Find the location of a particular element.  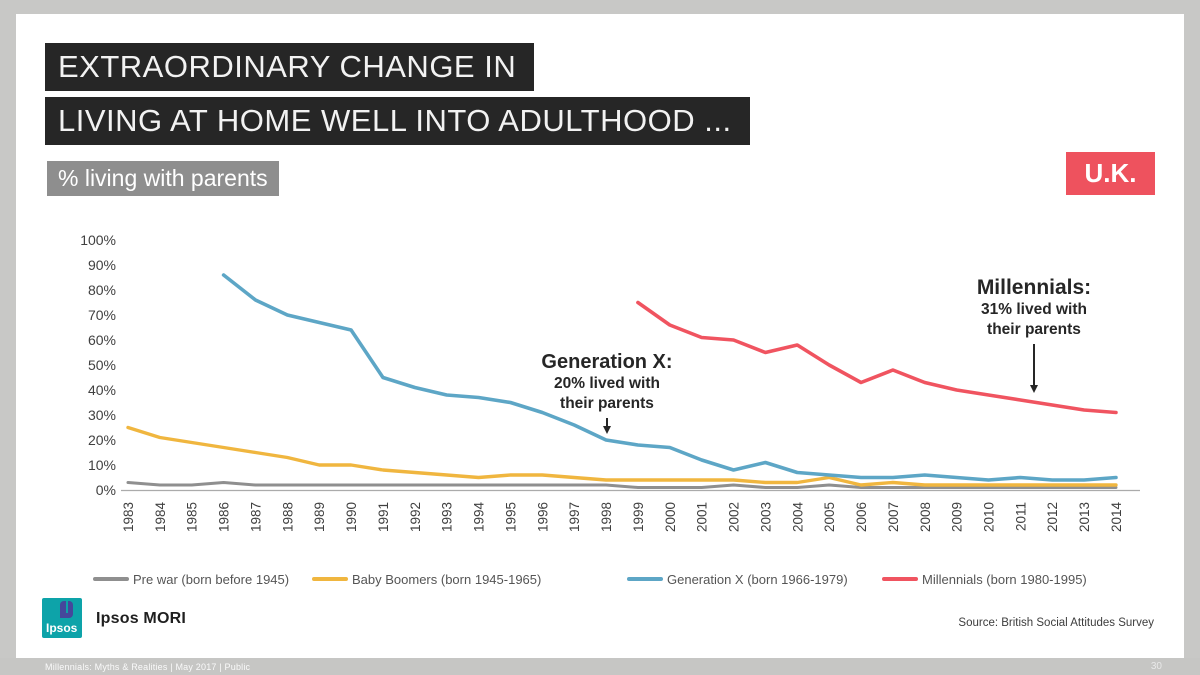

x-axis-tick-label: 1990 is located at coordinates (351, 517).